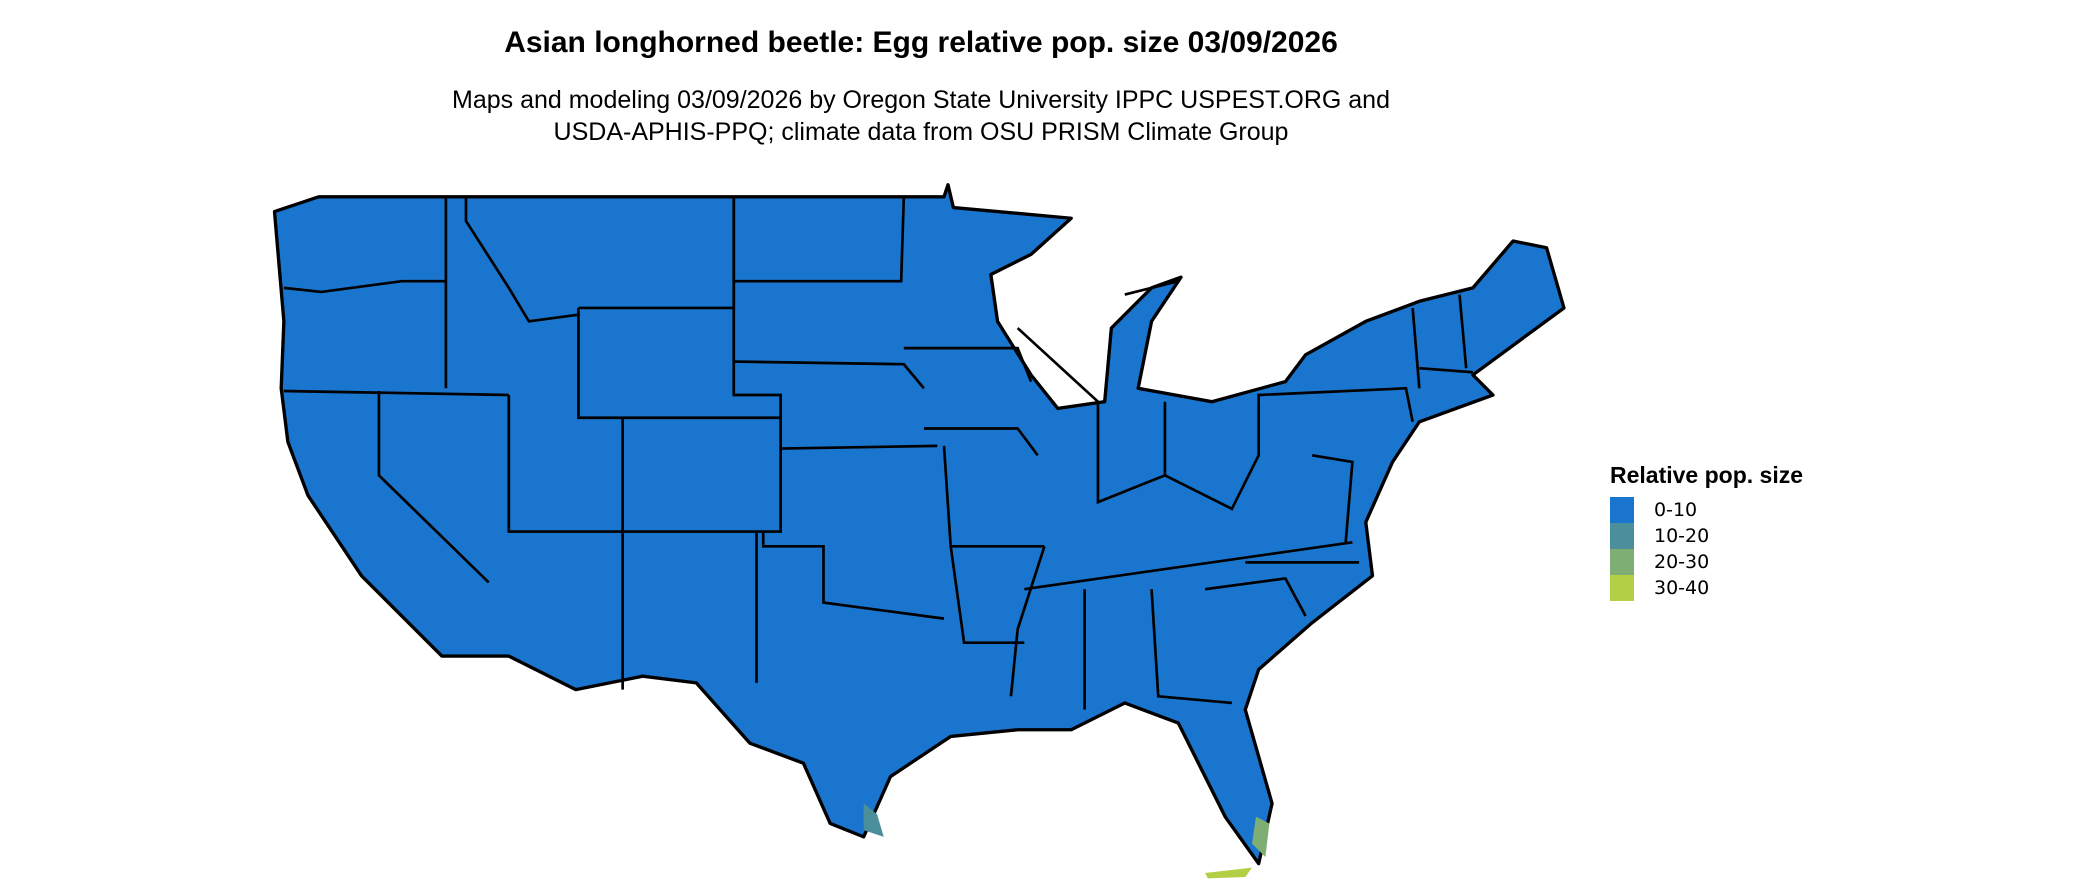 This screenshot has width=2100, height=892. Describe the element at coordinates (1682, 536) in the screenshot. I see `legend-label: 10-20` at that location.